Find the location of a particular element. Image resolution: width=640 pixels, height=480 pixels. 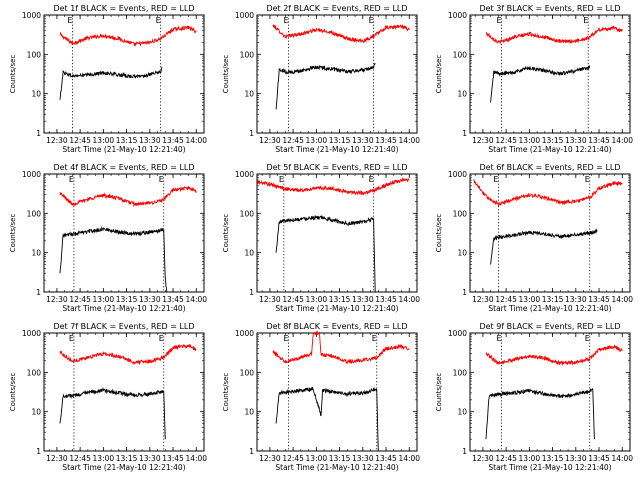

plot-title: Det 2f BLACK = Events, RED = LLD is located at coordinates (336, 8).